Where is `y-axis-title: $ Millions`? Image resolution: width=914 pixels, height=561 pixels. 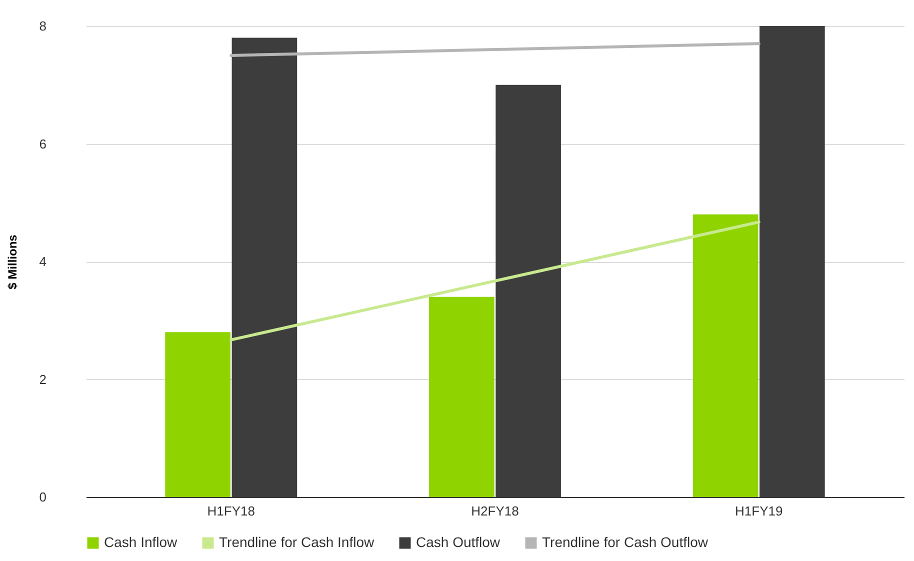
y-axis-title: $ Millions is located at coordinates (12, 262).